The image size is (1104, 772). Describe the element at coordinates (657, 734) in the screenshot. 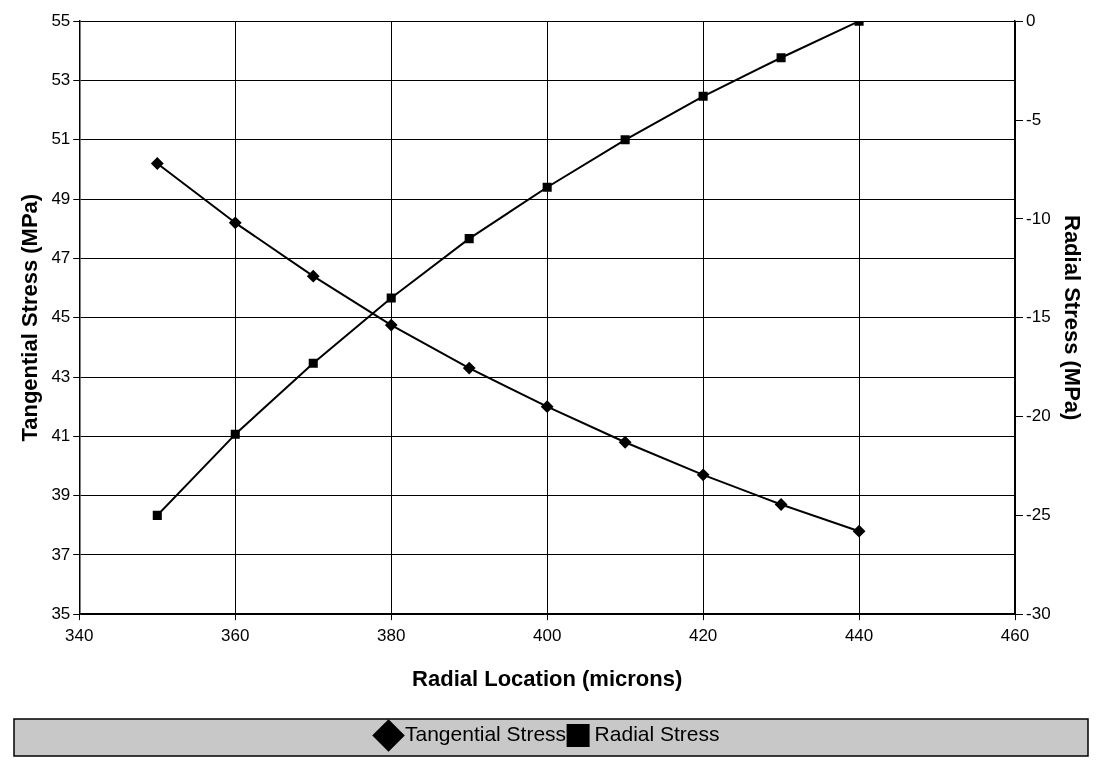

I see `legend-label: Radial Stress` at that location.